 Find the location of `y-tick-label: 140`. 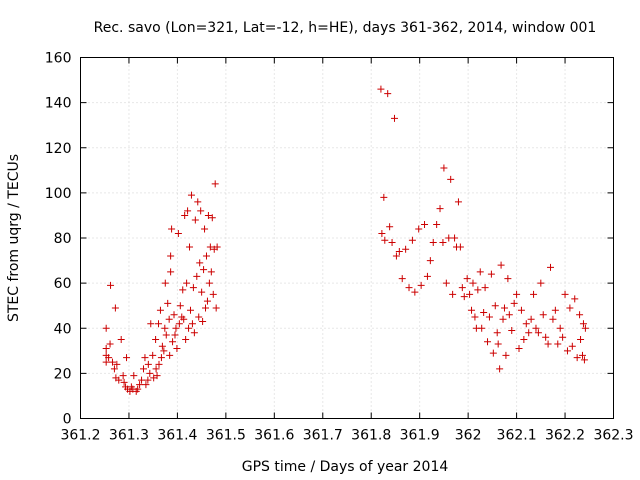

y-tick-label: 140 is located at coordinates (58, 104).